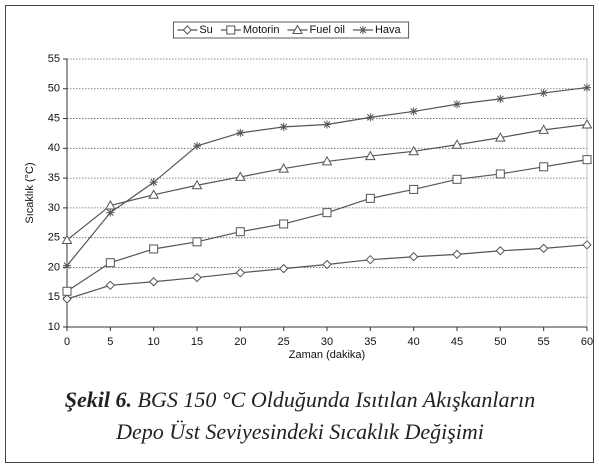 This screenshot has height=468, width=599. What do you see at coordinates (327, 355) in the screenshot?
I see `x-axis-label: Zaman (dakika)` at bounding box center [327, 355].